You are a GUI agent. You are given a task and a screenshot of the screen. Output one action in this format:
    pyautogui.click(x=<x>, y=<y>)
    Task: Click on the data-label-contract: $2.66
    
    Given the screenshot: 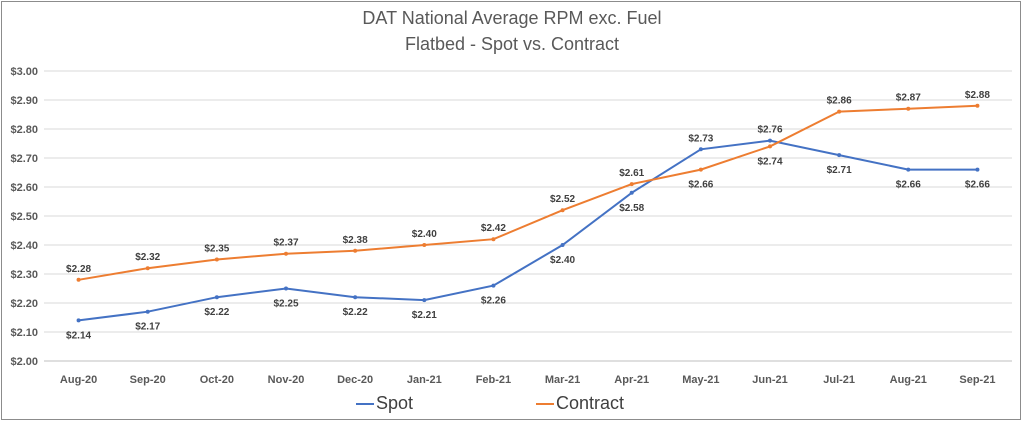 What is the action you would take?
    pyautogui.click(x=700, y=185)
    